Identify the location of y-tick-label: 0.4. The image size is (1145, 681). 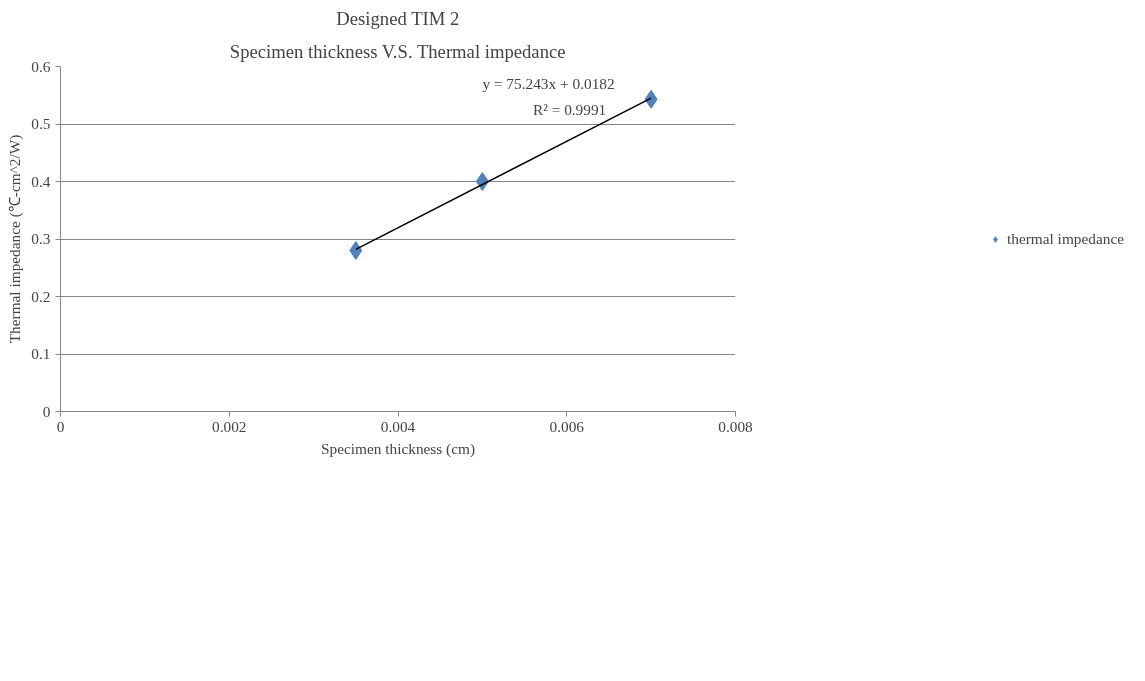
(41, 181).